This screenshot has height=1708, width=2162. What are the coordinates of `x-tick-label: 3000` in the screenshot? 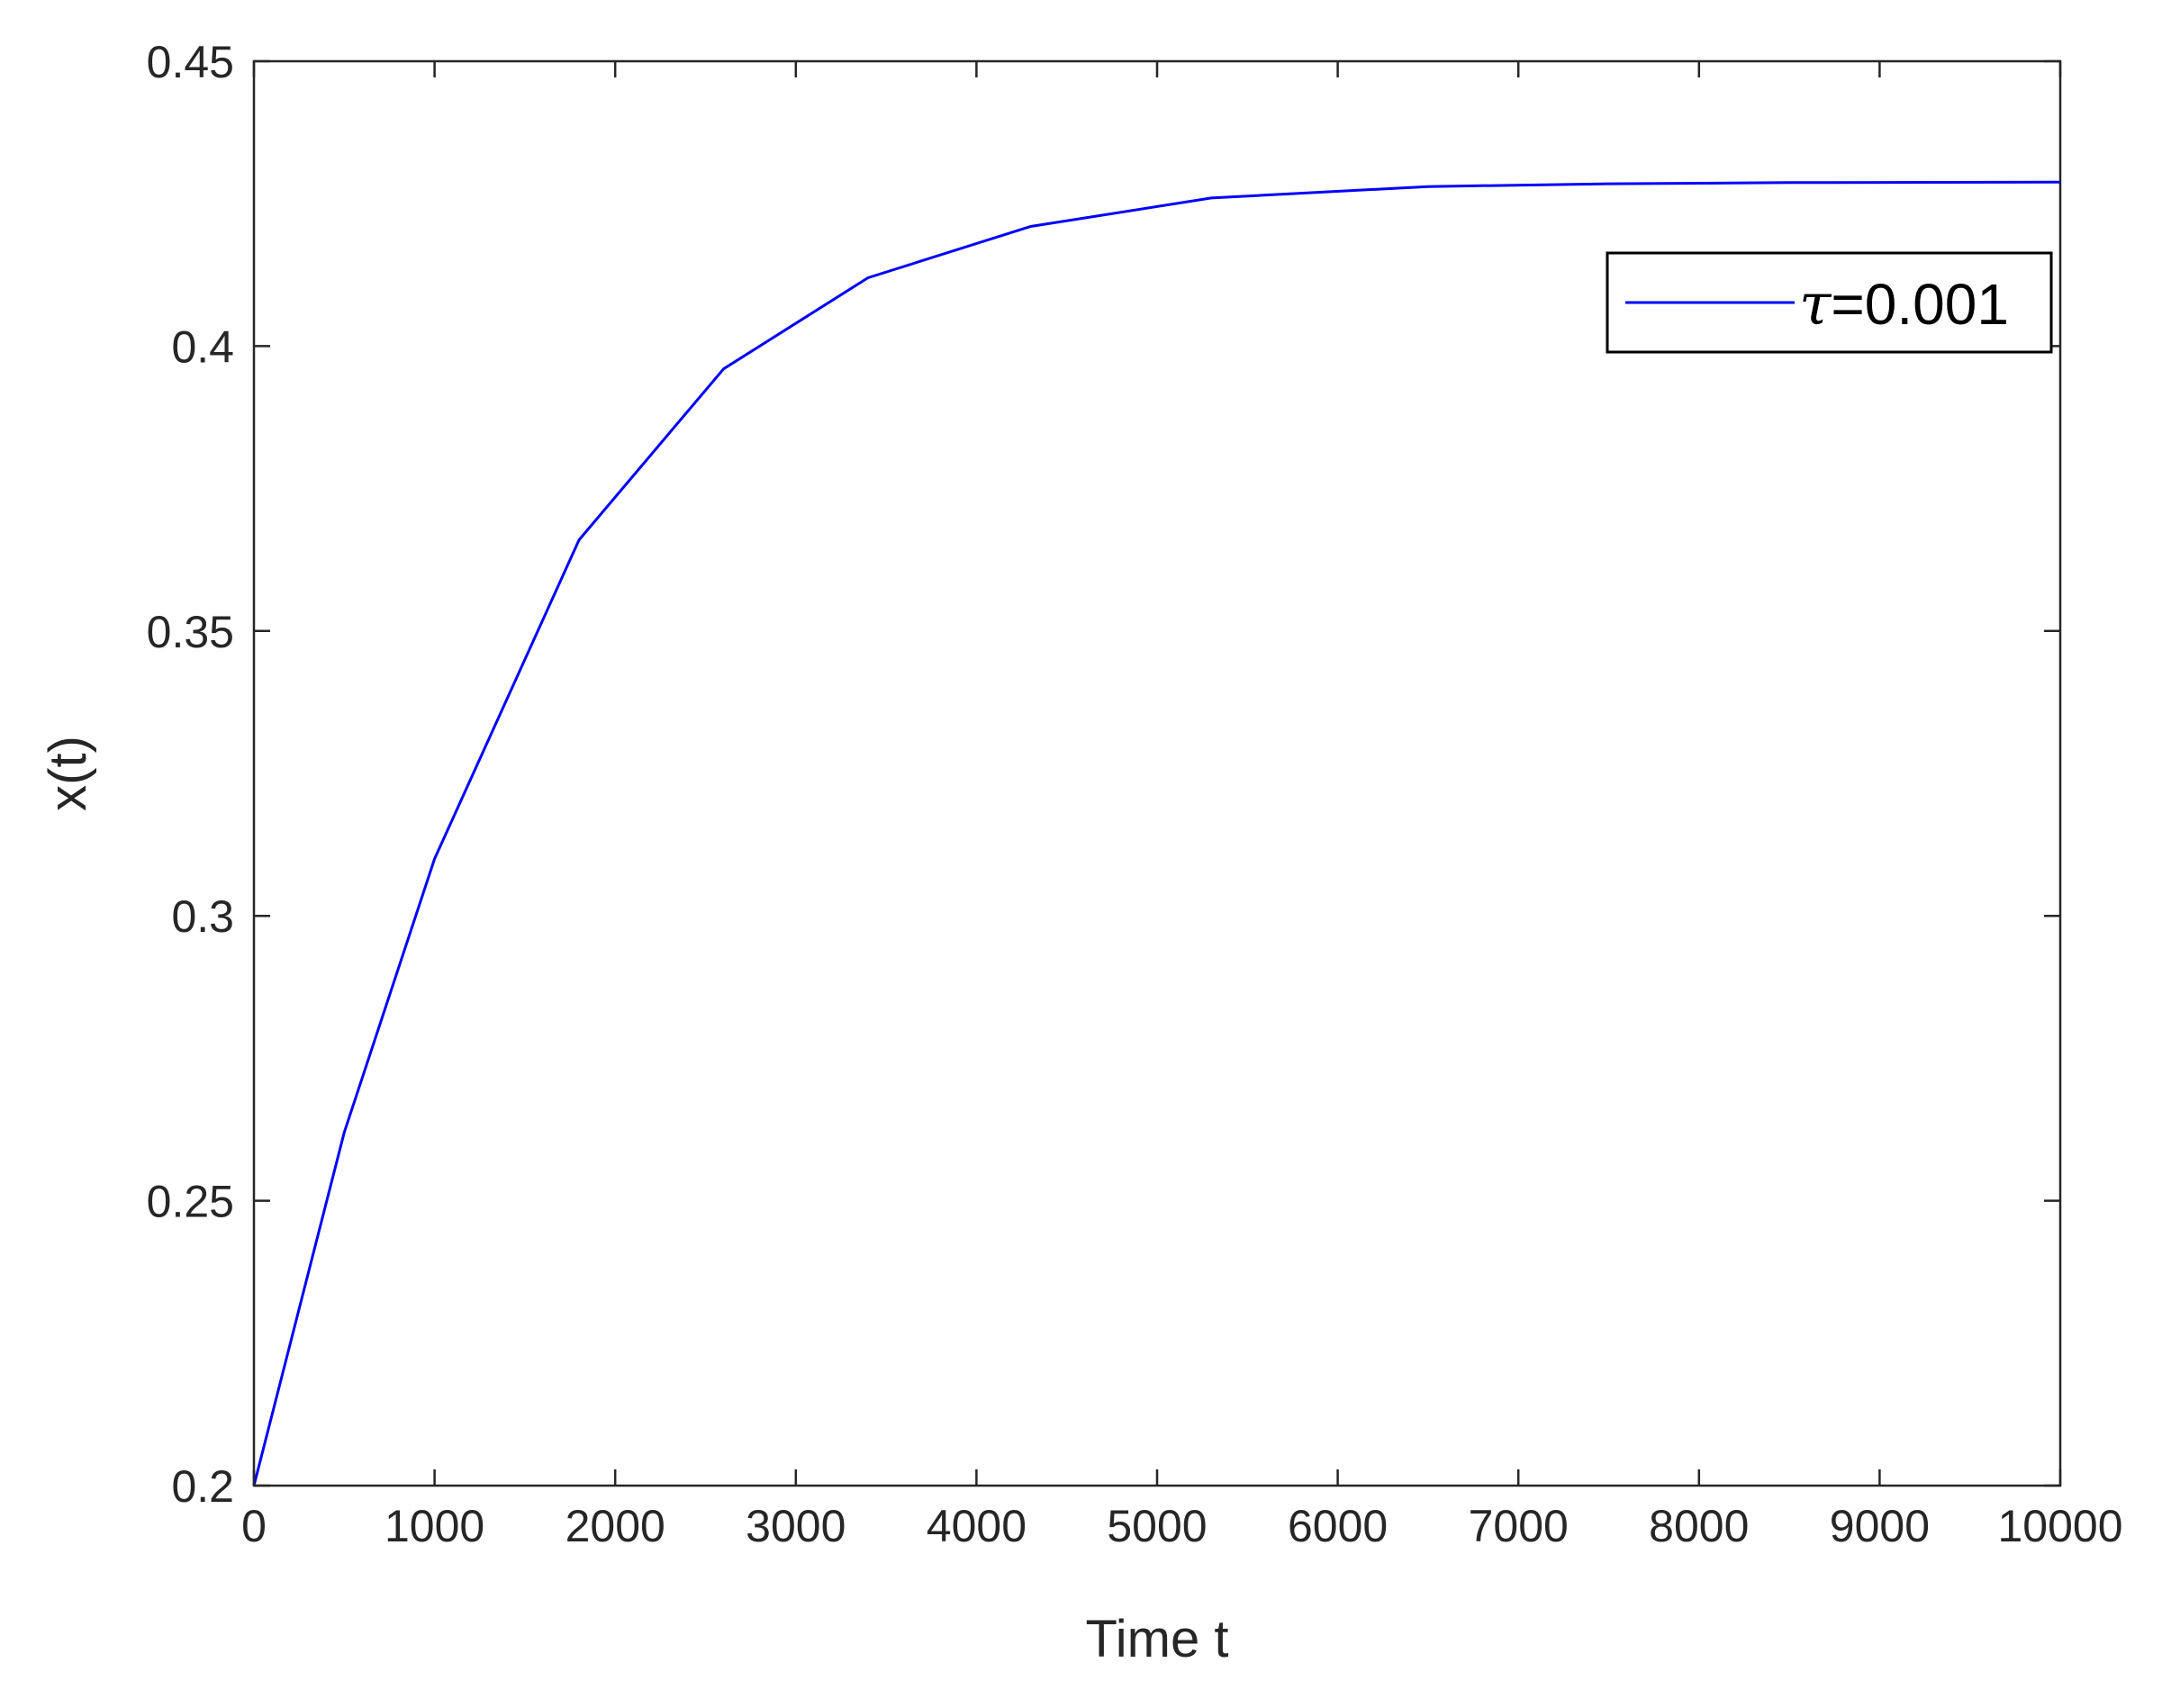 It's located at (796, 1526).